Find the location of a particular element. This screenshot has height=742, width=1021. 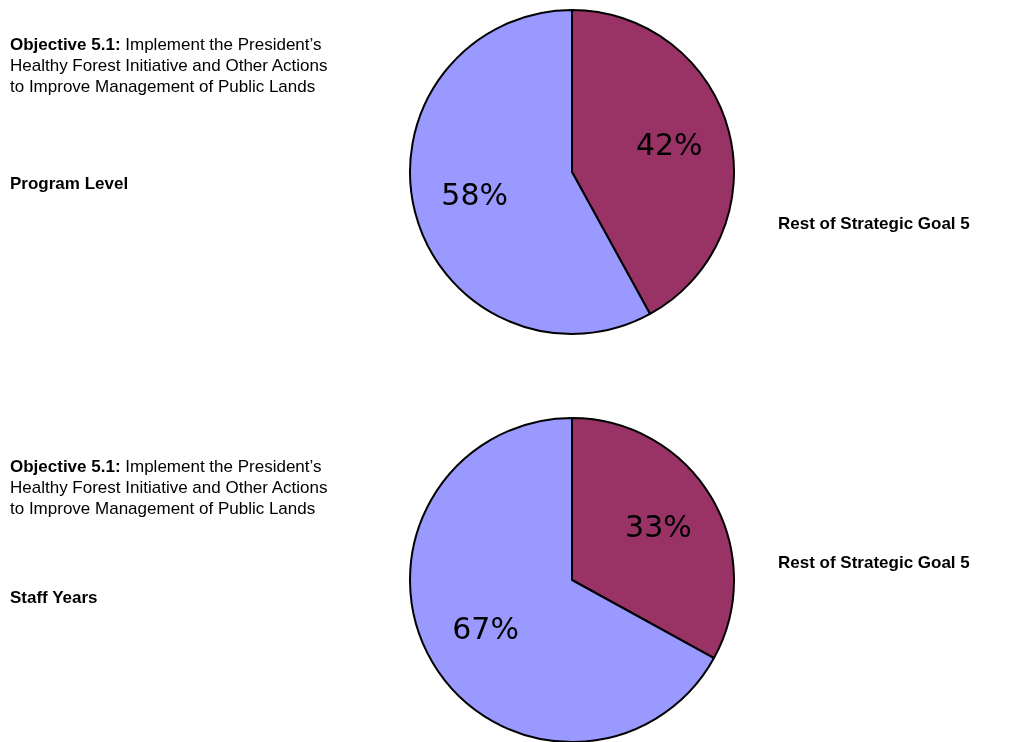

data-label: 67% is located at coordinates (485, 628).